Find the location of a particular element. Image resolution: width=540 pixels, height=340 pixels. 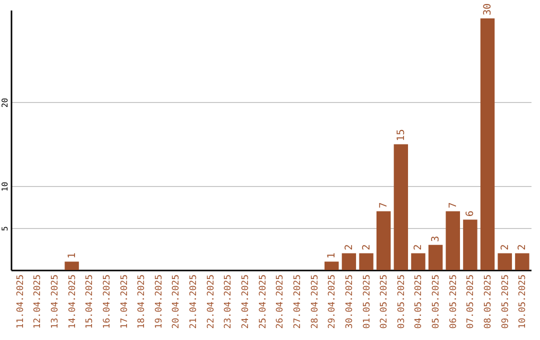

data-label: 15 is located at coordinates (401, 135).